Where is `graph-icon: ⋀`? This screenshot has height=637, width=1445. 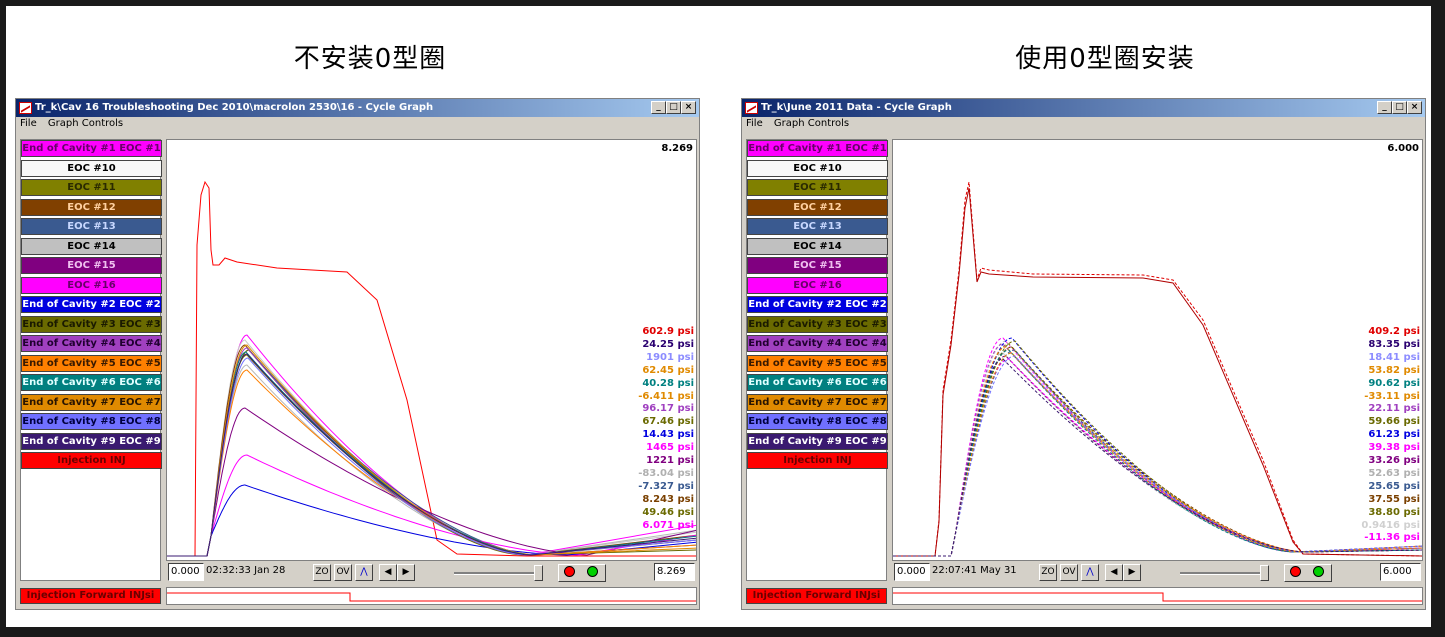 graph-icon: ⋀ is located at coordinates (1090, 572).